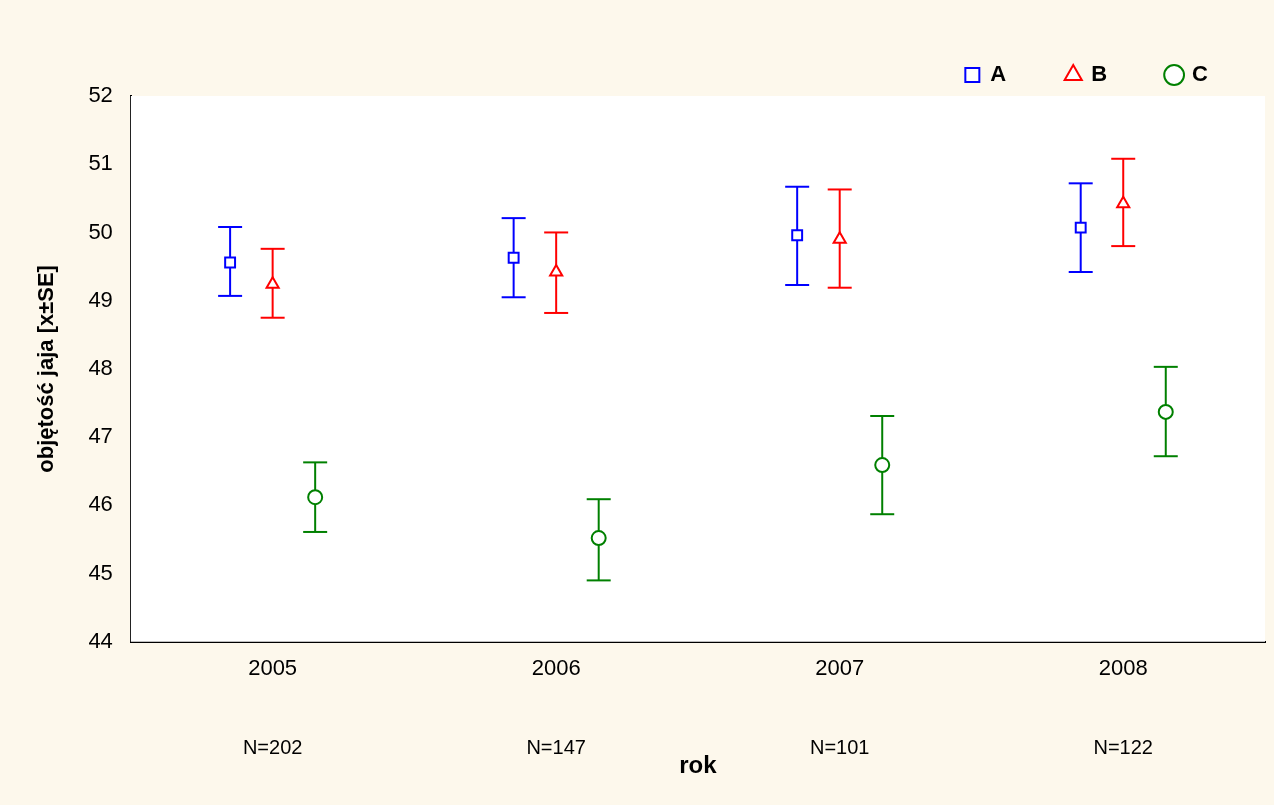 The height and width of the screenshot is (805, 1274). I want to click on y-tick-label: 52, so click(100, 95).